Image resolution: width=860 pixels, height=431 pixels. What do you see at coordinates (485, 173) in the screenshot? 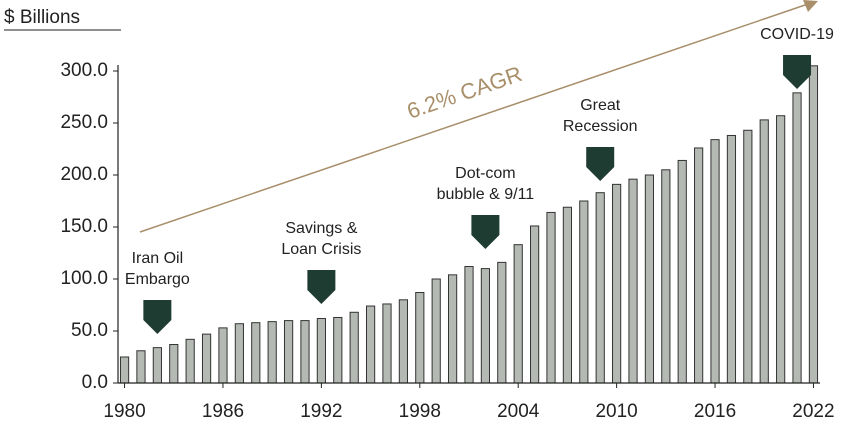
I see `event-label: Dot-com` at bounding box center [485, 173].